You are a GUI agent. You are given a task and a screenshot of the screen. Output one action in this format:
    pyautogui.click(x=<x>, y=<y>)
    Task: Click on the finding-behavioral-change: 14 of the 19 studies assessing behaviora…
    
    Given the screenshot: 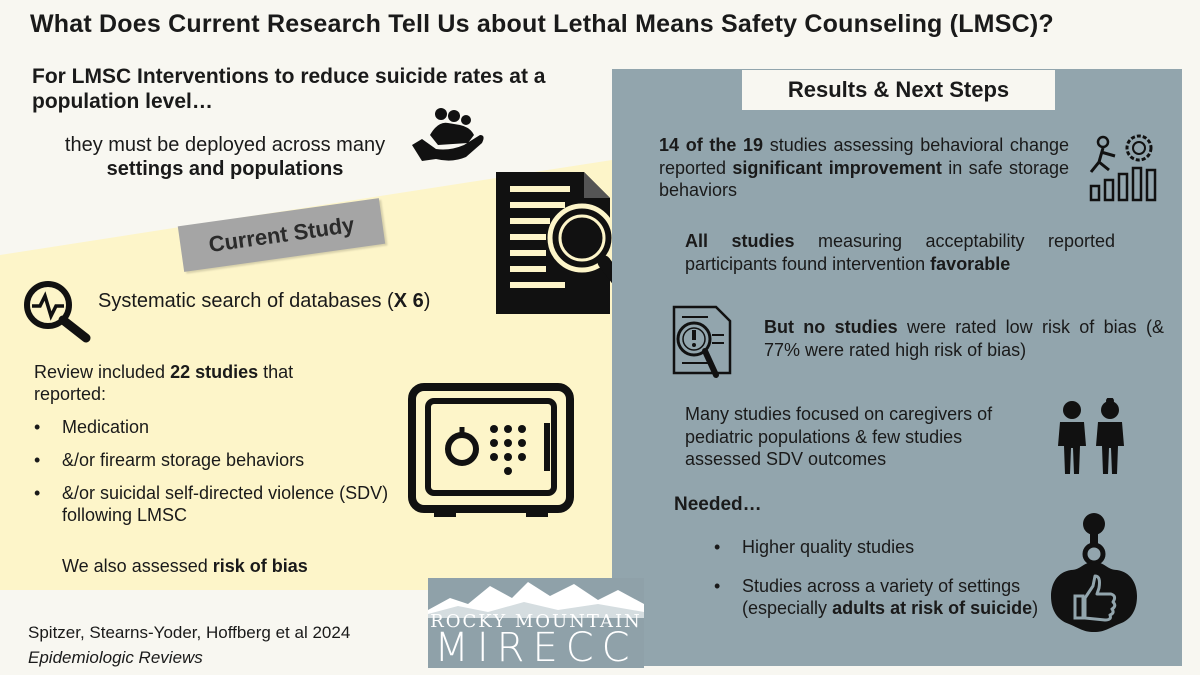 What is the action you would take?
    pyautogui.click(x=864, y=167)
    